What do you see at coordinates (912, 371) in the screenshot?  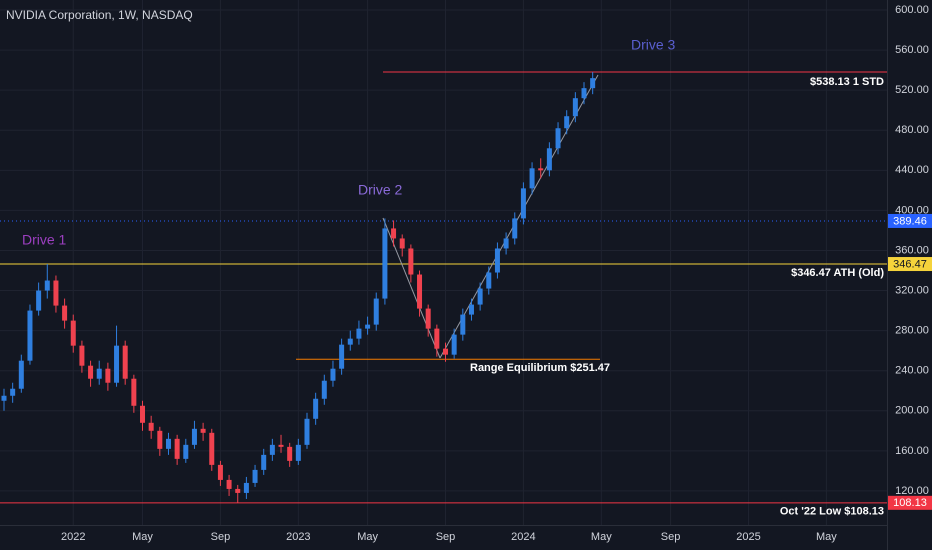 I see `y-tick-label: 240.00` at bounding box center [912, 371].